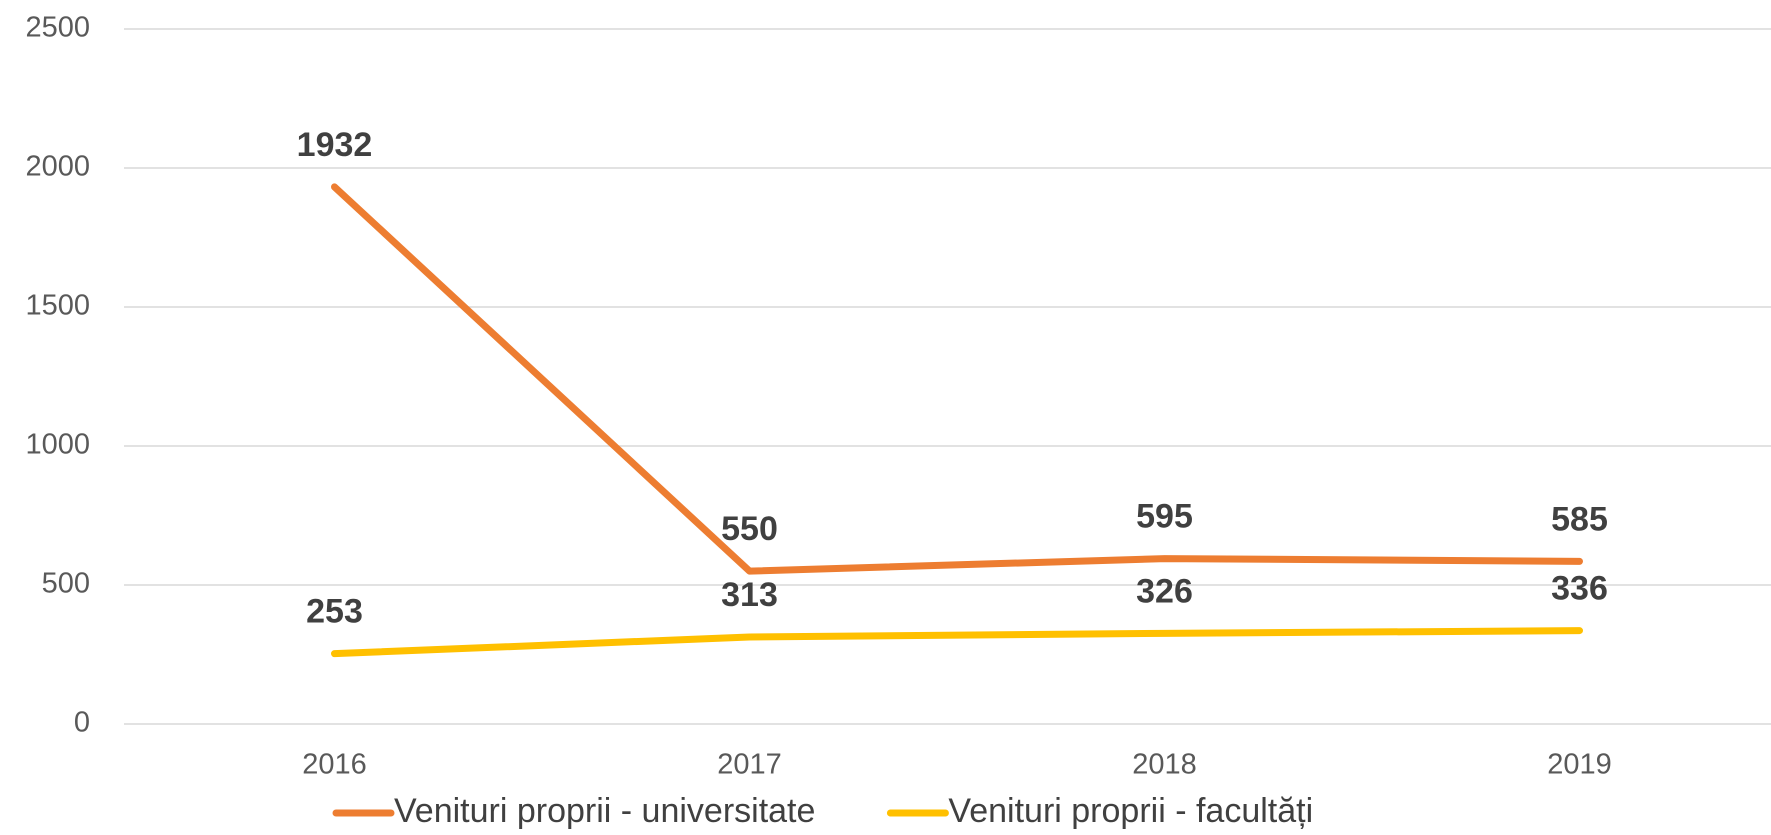 Image resolution: width=1771 pixels, height=835 pixels. What do you see at coordinates (604, 811) in the screenshot?
I see `legend-label: Venituri proprii - universitate` at bounding box center [604, 811].